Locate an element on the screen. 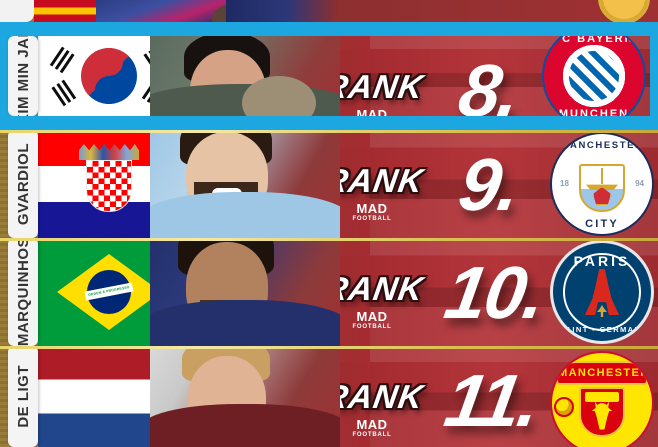  badge-text-bottom: CITY is located at coordinates (602, 224).